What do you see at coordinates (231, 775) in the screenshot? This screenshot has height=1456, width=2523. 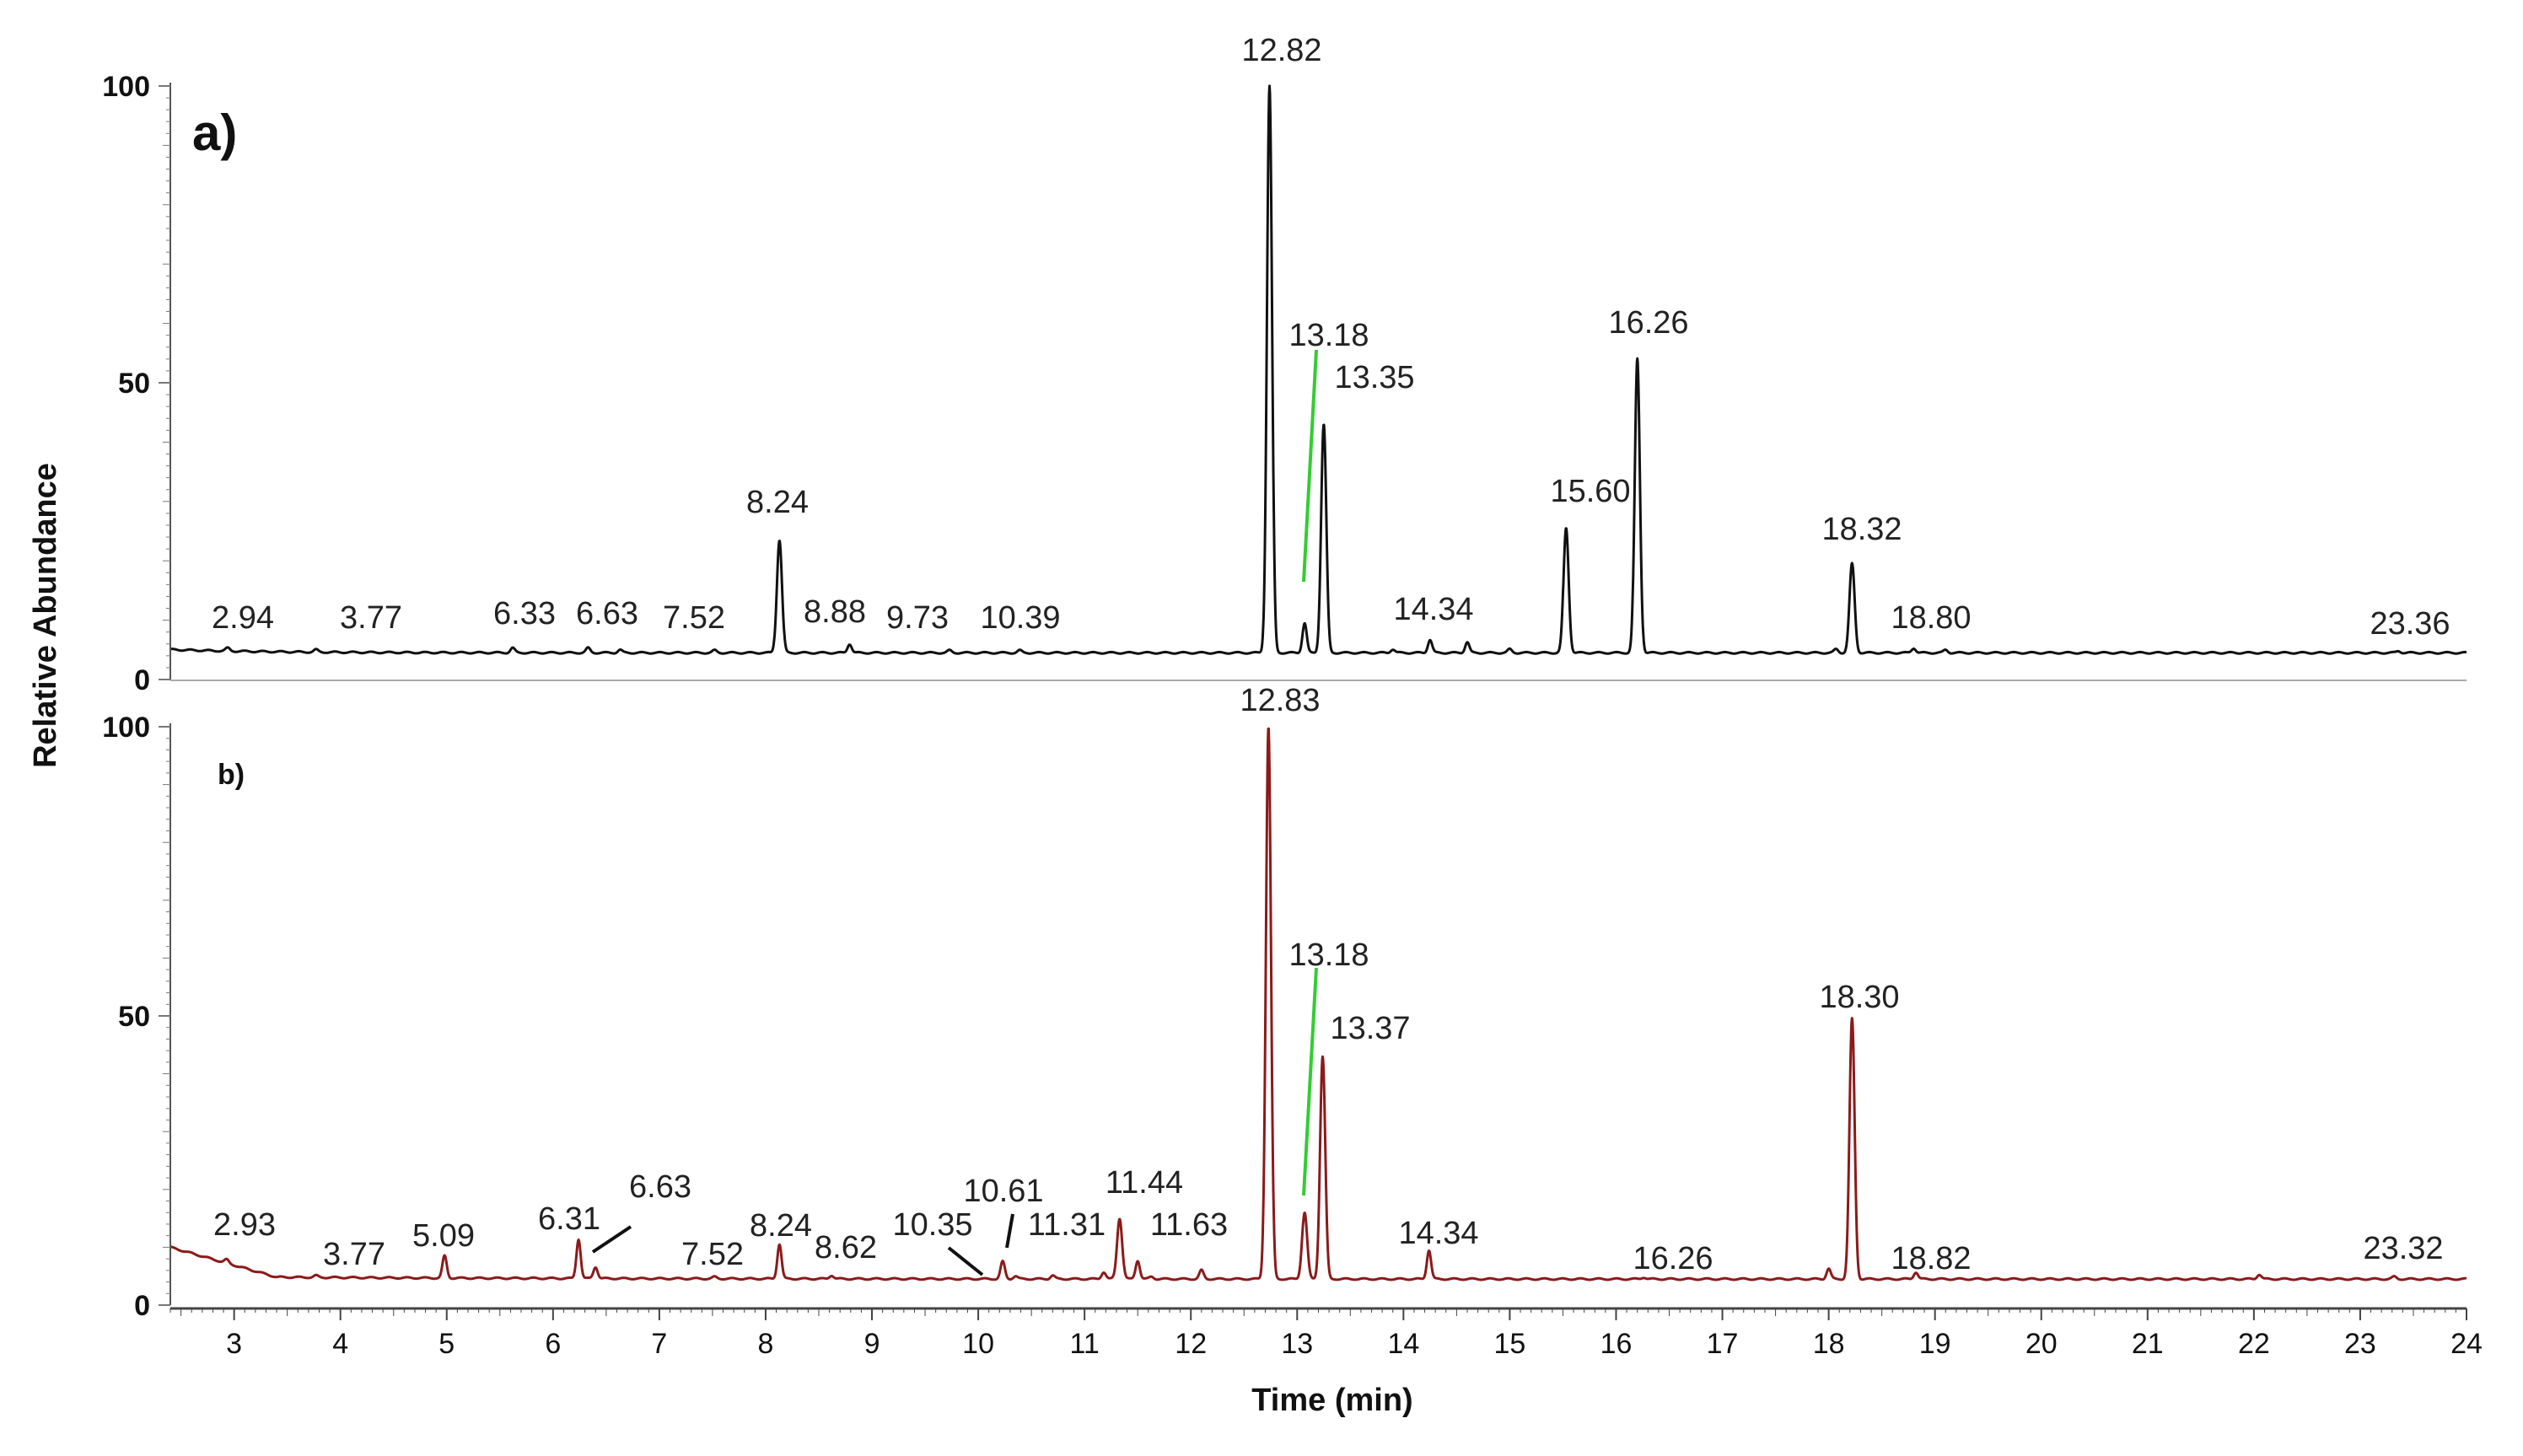 I see `panel-label: b)` at bounding box center [231, 775].